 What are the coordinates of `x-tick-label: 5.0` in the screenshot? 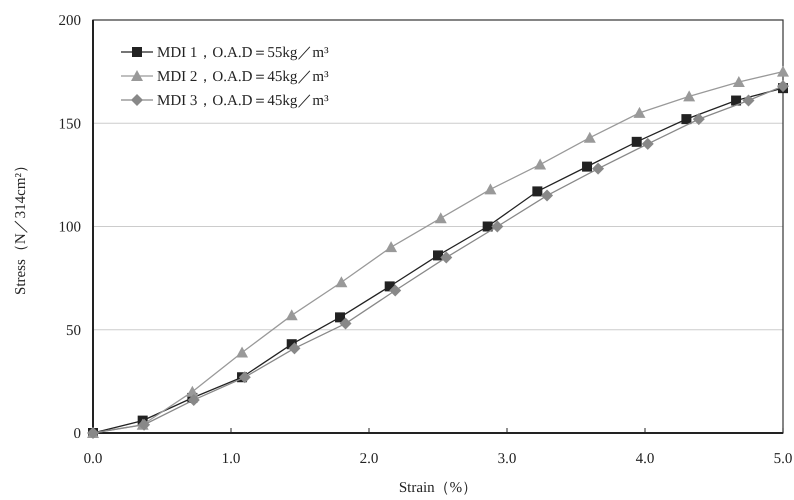 It's located at (783, 459).